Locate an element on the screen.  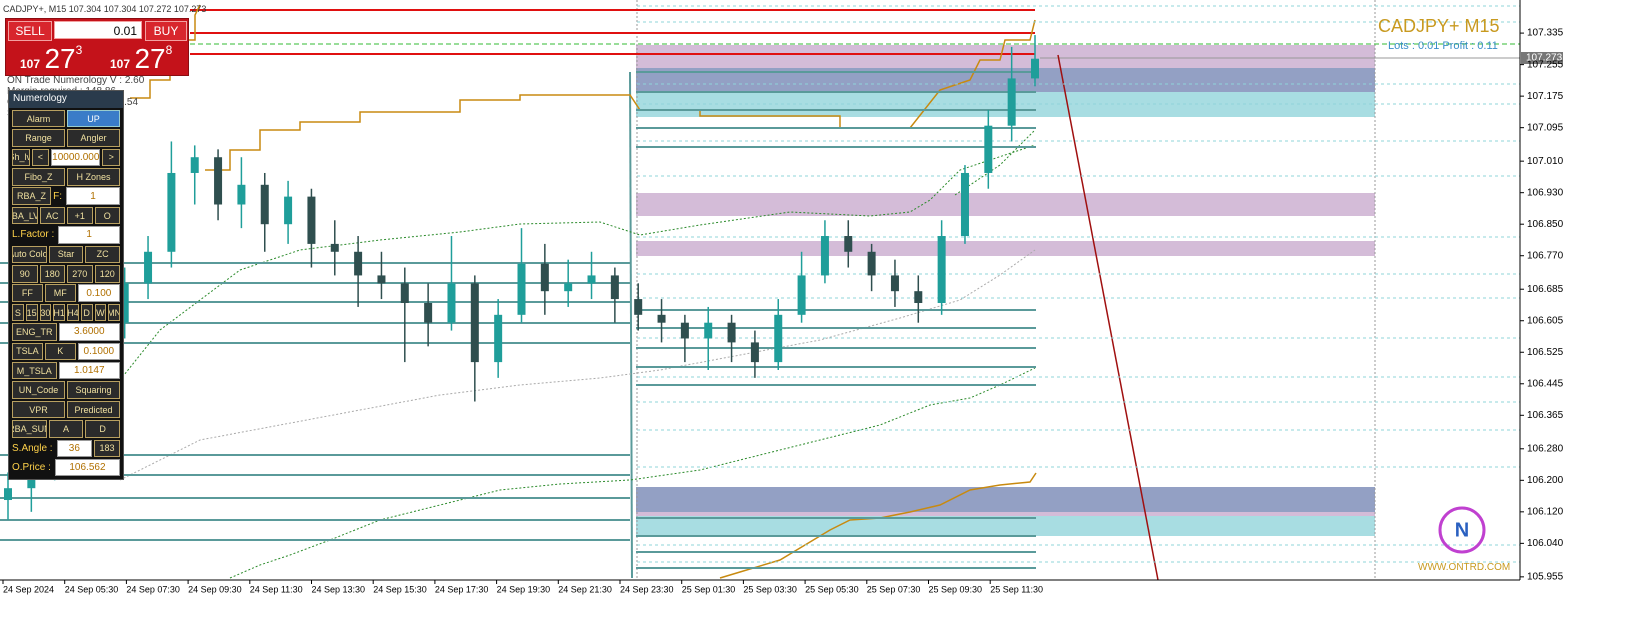
panel-button: UP is located at coordinates (93, 118).